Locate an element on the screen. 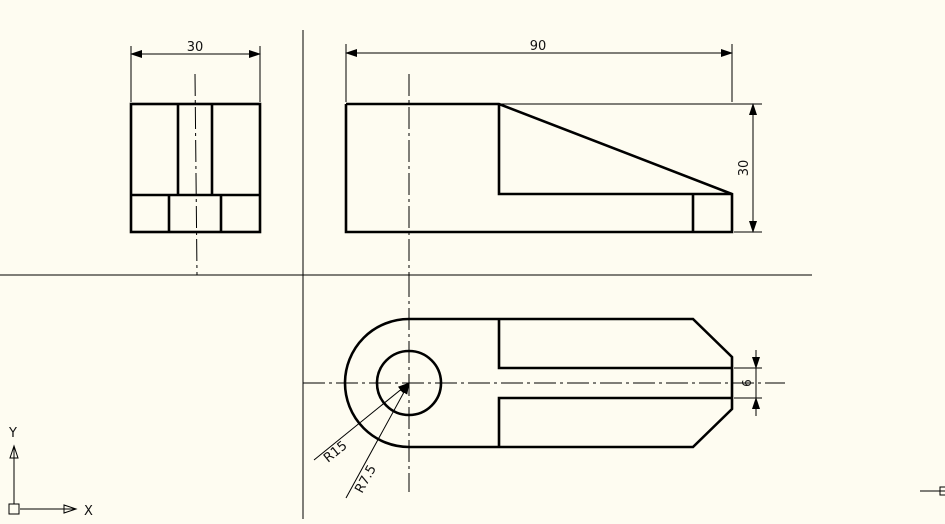 This screenshot has height=524, width=945. side-view-outline is located at coordinates (195, 168).